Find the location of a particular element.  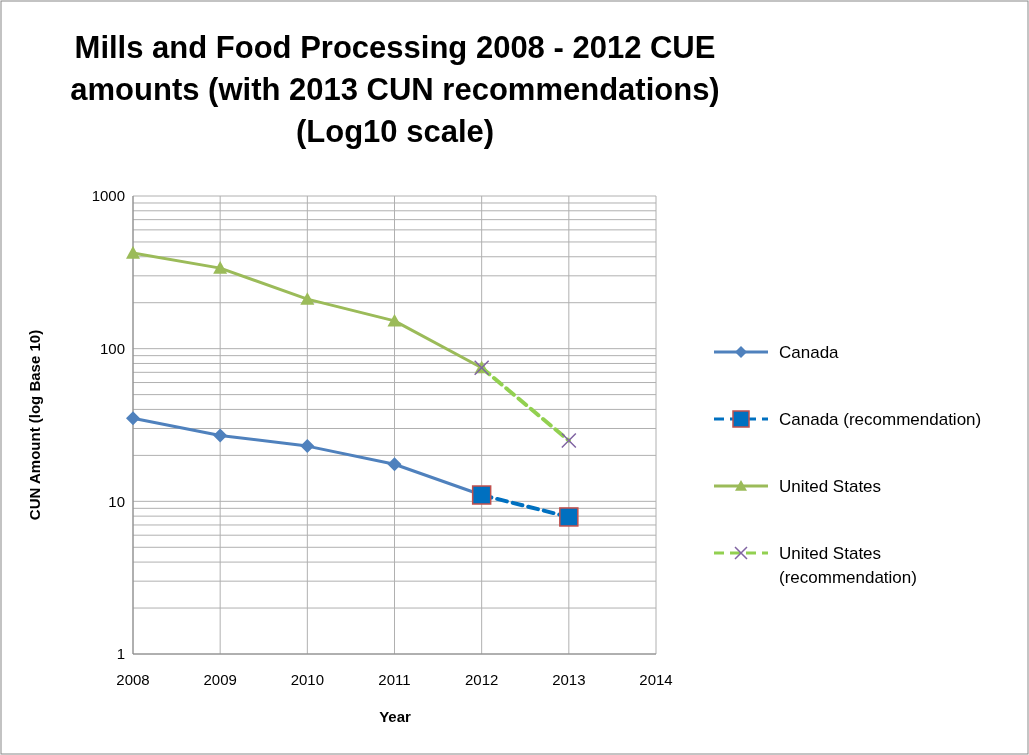

y-tick-label: 10 is located at coordinates (116, 501).